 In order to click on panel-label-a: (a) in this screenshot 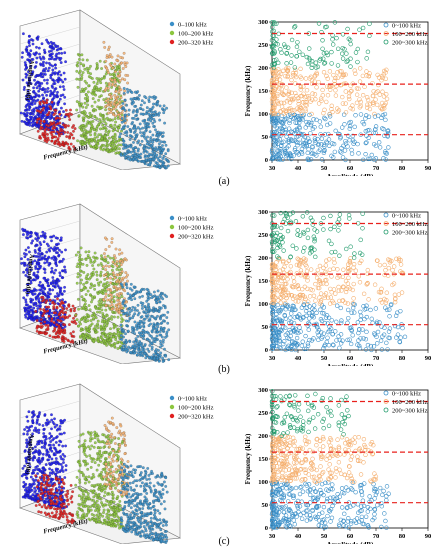, I will do `click(224, 181)`.